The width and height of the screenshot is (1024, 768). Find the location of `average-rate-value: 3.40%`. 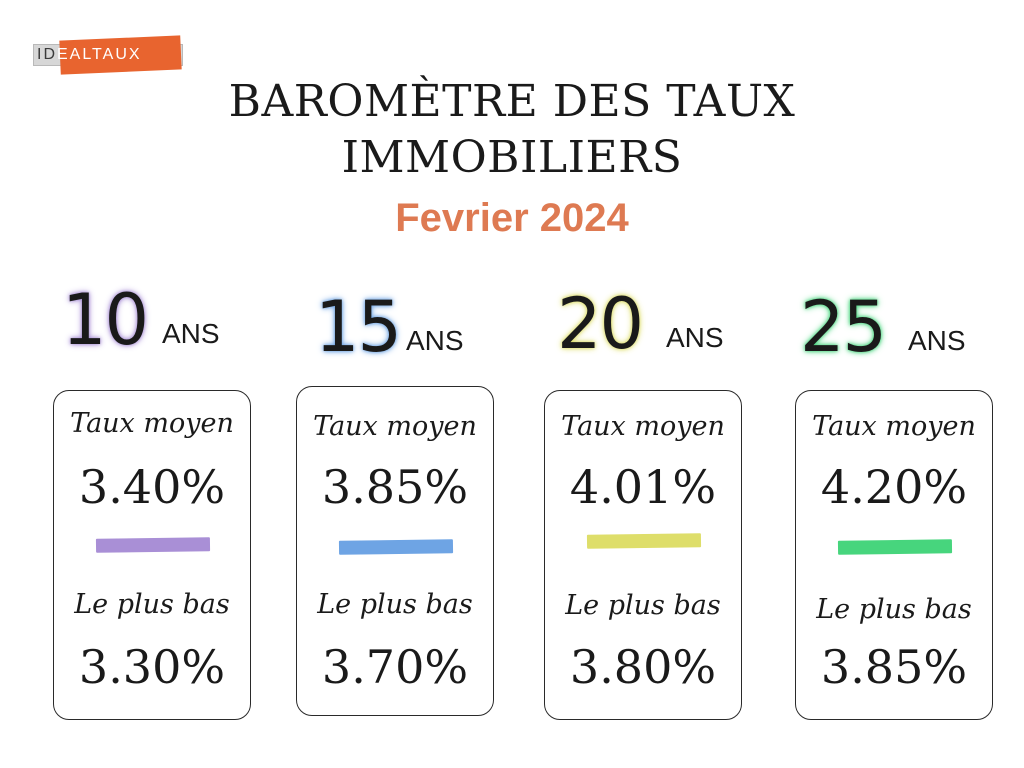

average-rate-value: 3.40% is located at coordinates (152, 487).